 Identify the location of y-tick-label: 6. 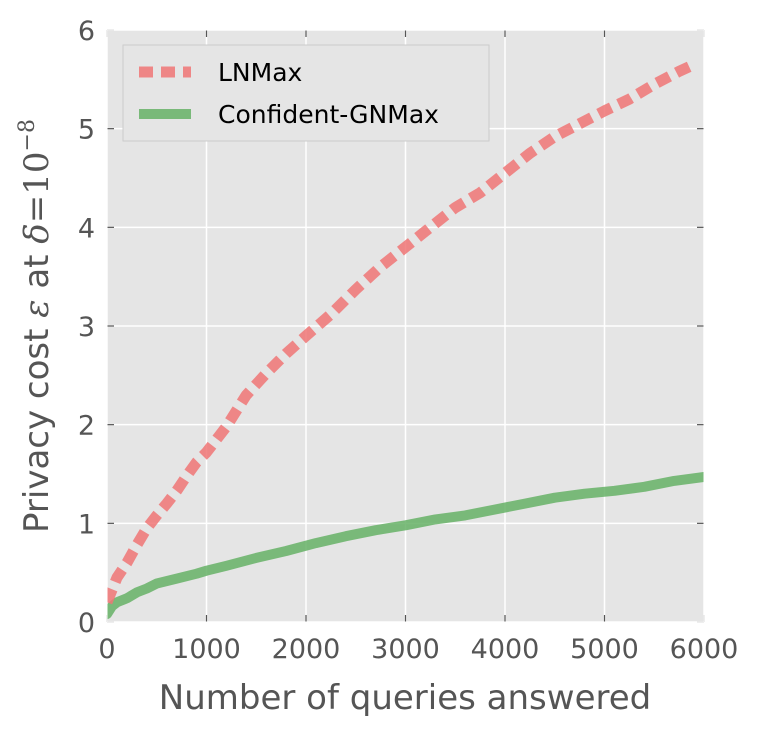
(86, 31).